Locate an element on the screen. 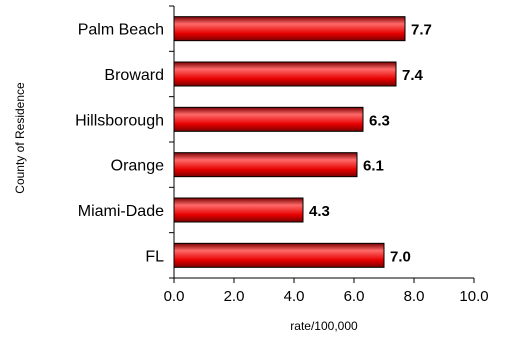 This screenshot has height=350, width=508. value-label: 6.3 is located at coordinates (379, 120).